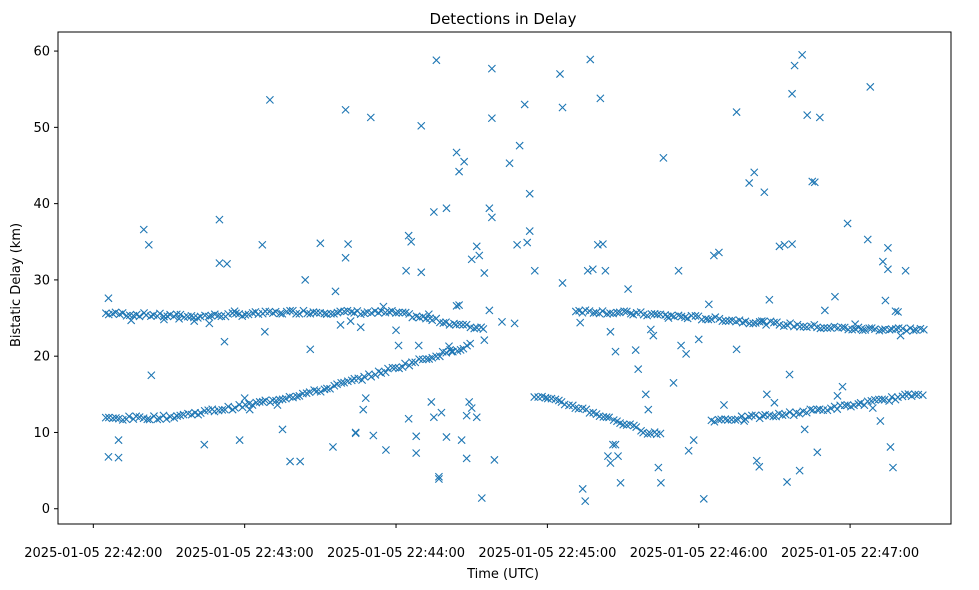 The height and width of the screenshot is (590, 979). I want to click on x-tick-label: 2025-01-05 22:45:00, so click(547, 553).